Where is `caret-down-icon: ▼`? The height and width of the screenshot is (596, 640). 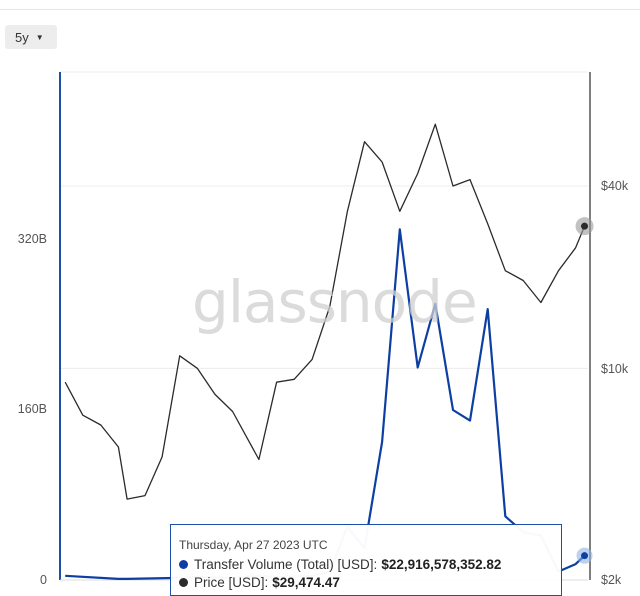 caret-down-icon: ▼ is located at coordinates (39, 37).